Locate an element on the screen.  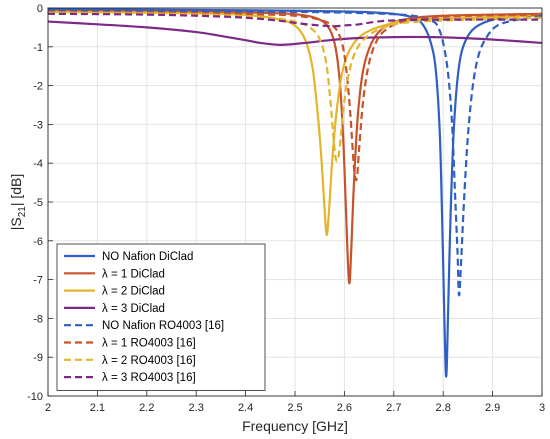
y-tick-label: -10 is located at coordinates (35, 397).